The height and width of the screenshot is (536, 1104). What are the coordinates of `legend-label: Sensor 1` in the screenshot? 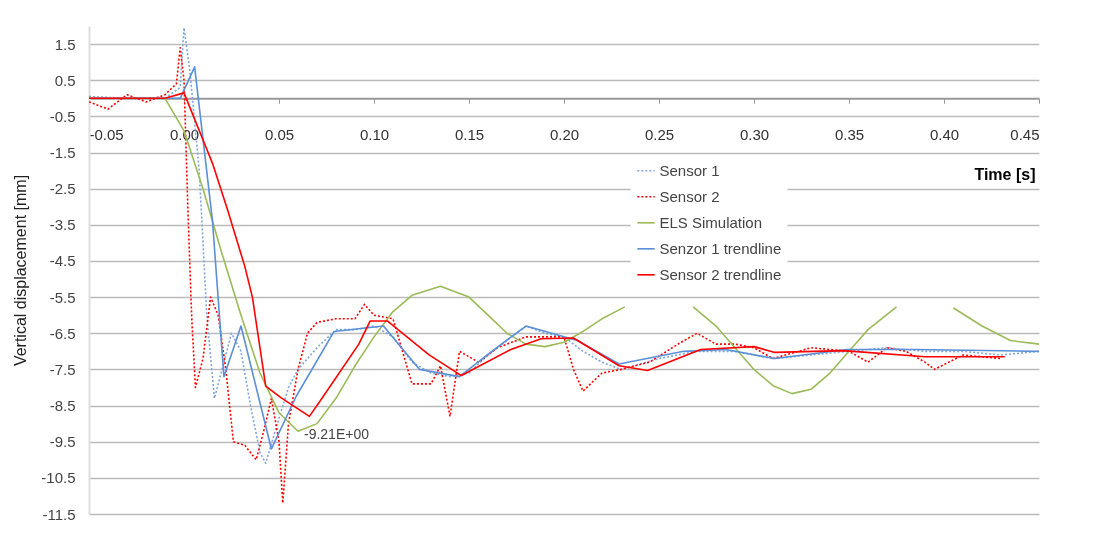 It's located at (689, 170).